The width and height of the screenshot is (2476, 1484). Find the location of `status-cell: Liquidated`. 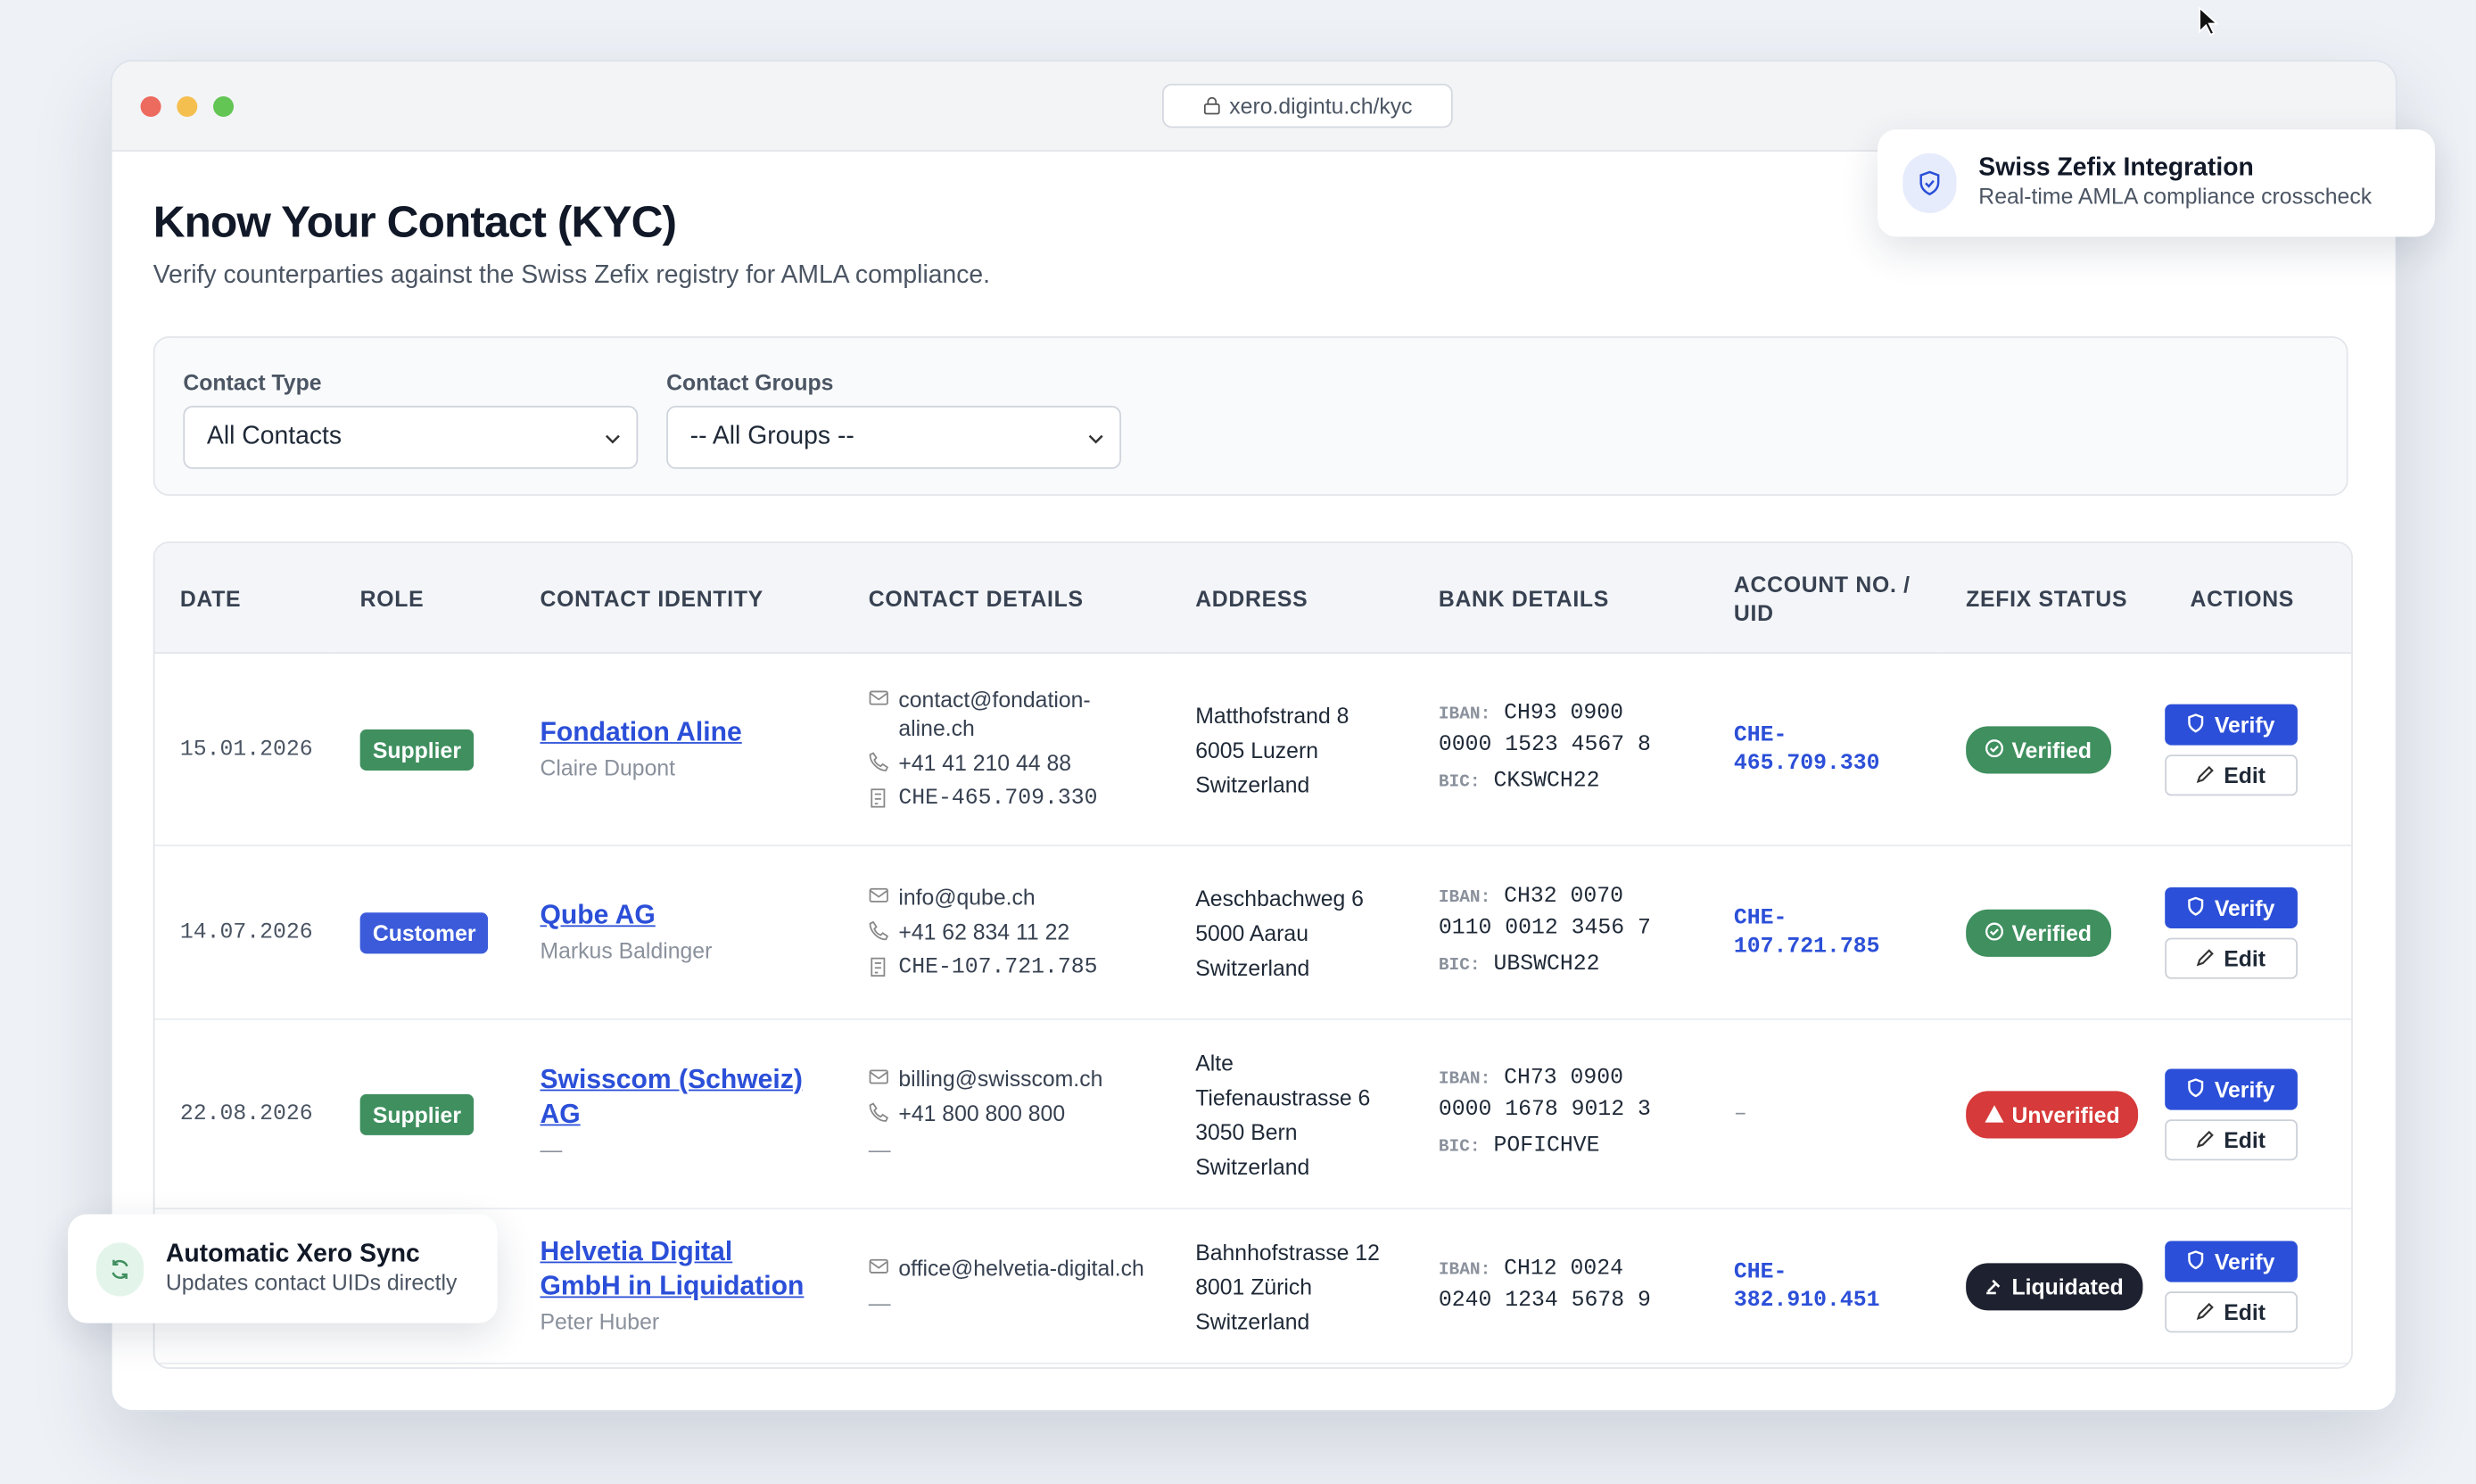

status-cell: Liquidated is located at coordinates (2053, 1286).